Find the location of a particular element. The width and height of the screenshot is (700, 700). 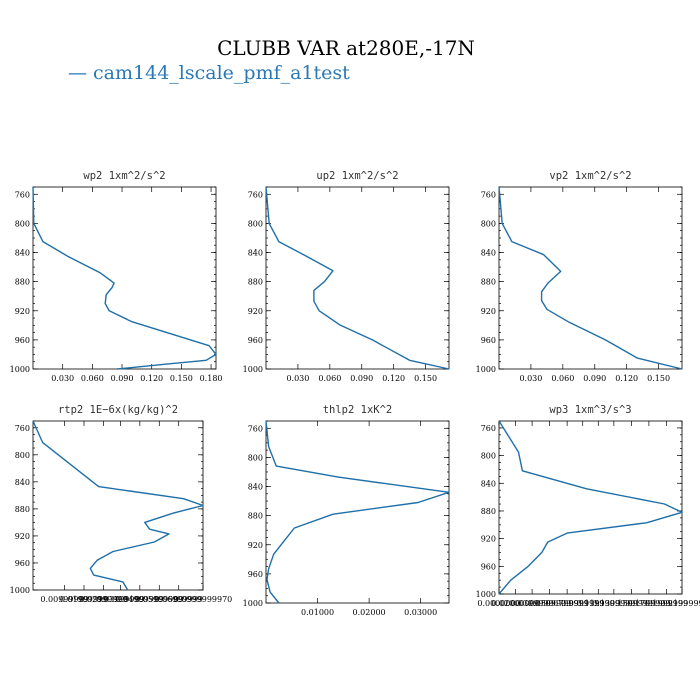

x-tick-label: 0.1999999 is located at coordinates (666, 603).